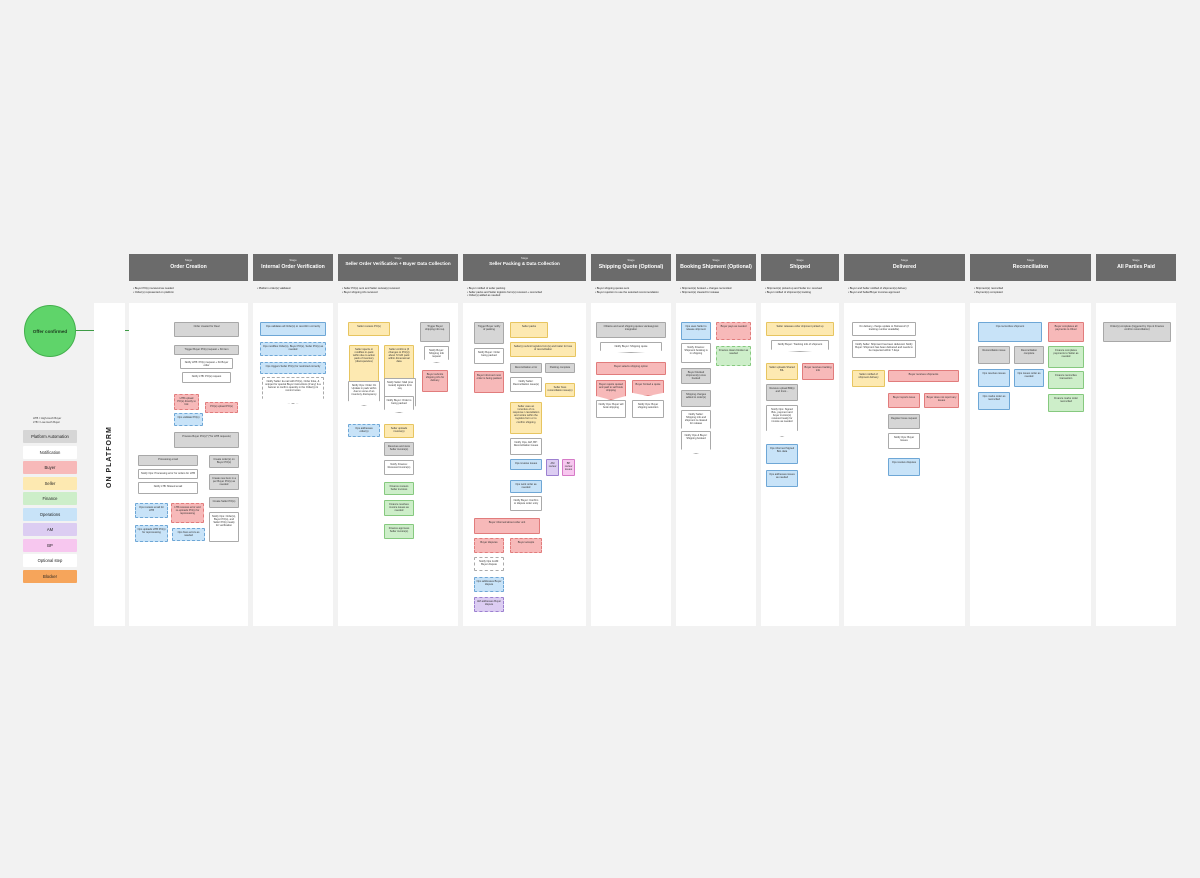  What do you see at coordinates (399, 531) in the screenshot?
I see `flow-node-green: Finance approves Seller invoice(s)` at bounding box center [399, 531].